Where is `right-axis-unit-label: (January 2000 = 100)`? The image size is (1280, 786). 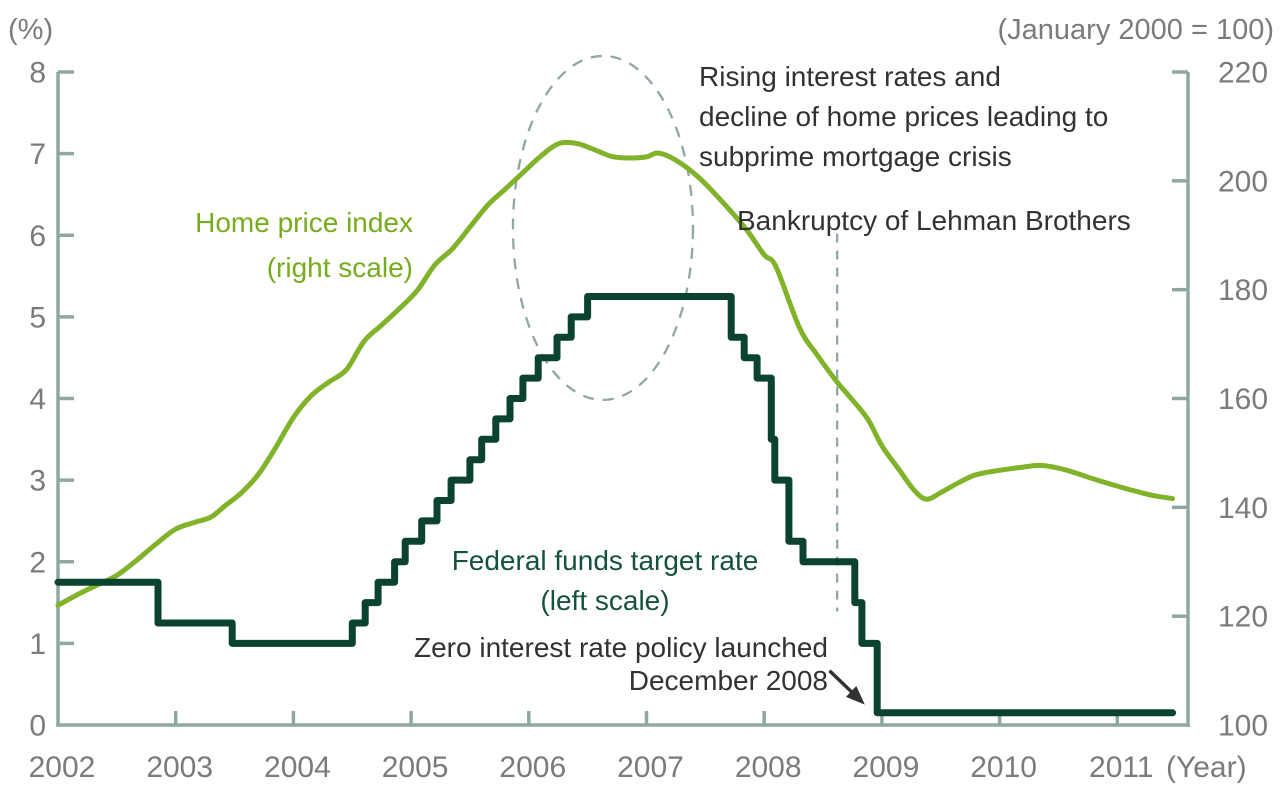 right-axis-unit-label: (January 2000 = 100) is located at coordinates (1136, 30).